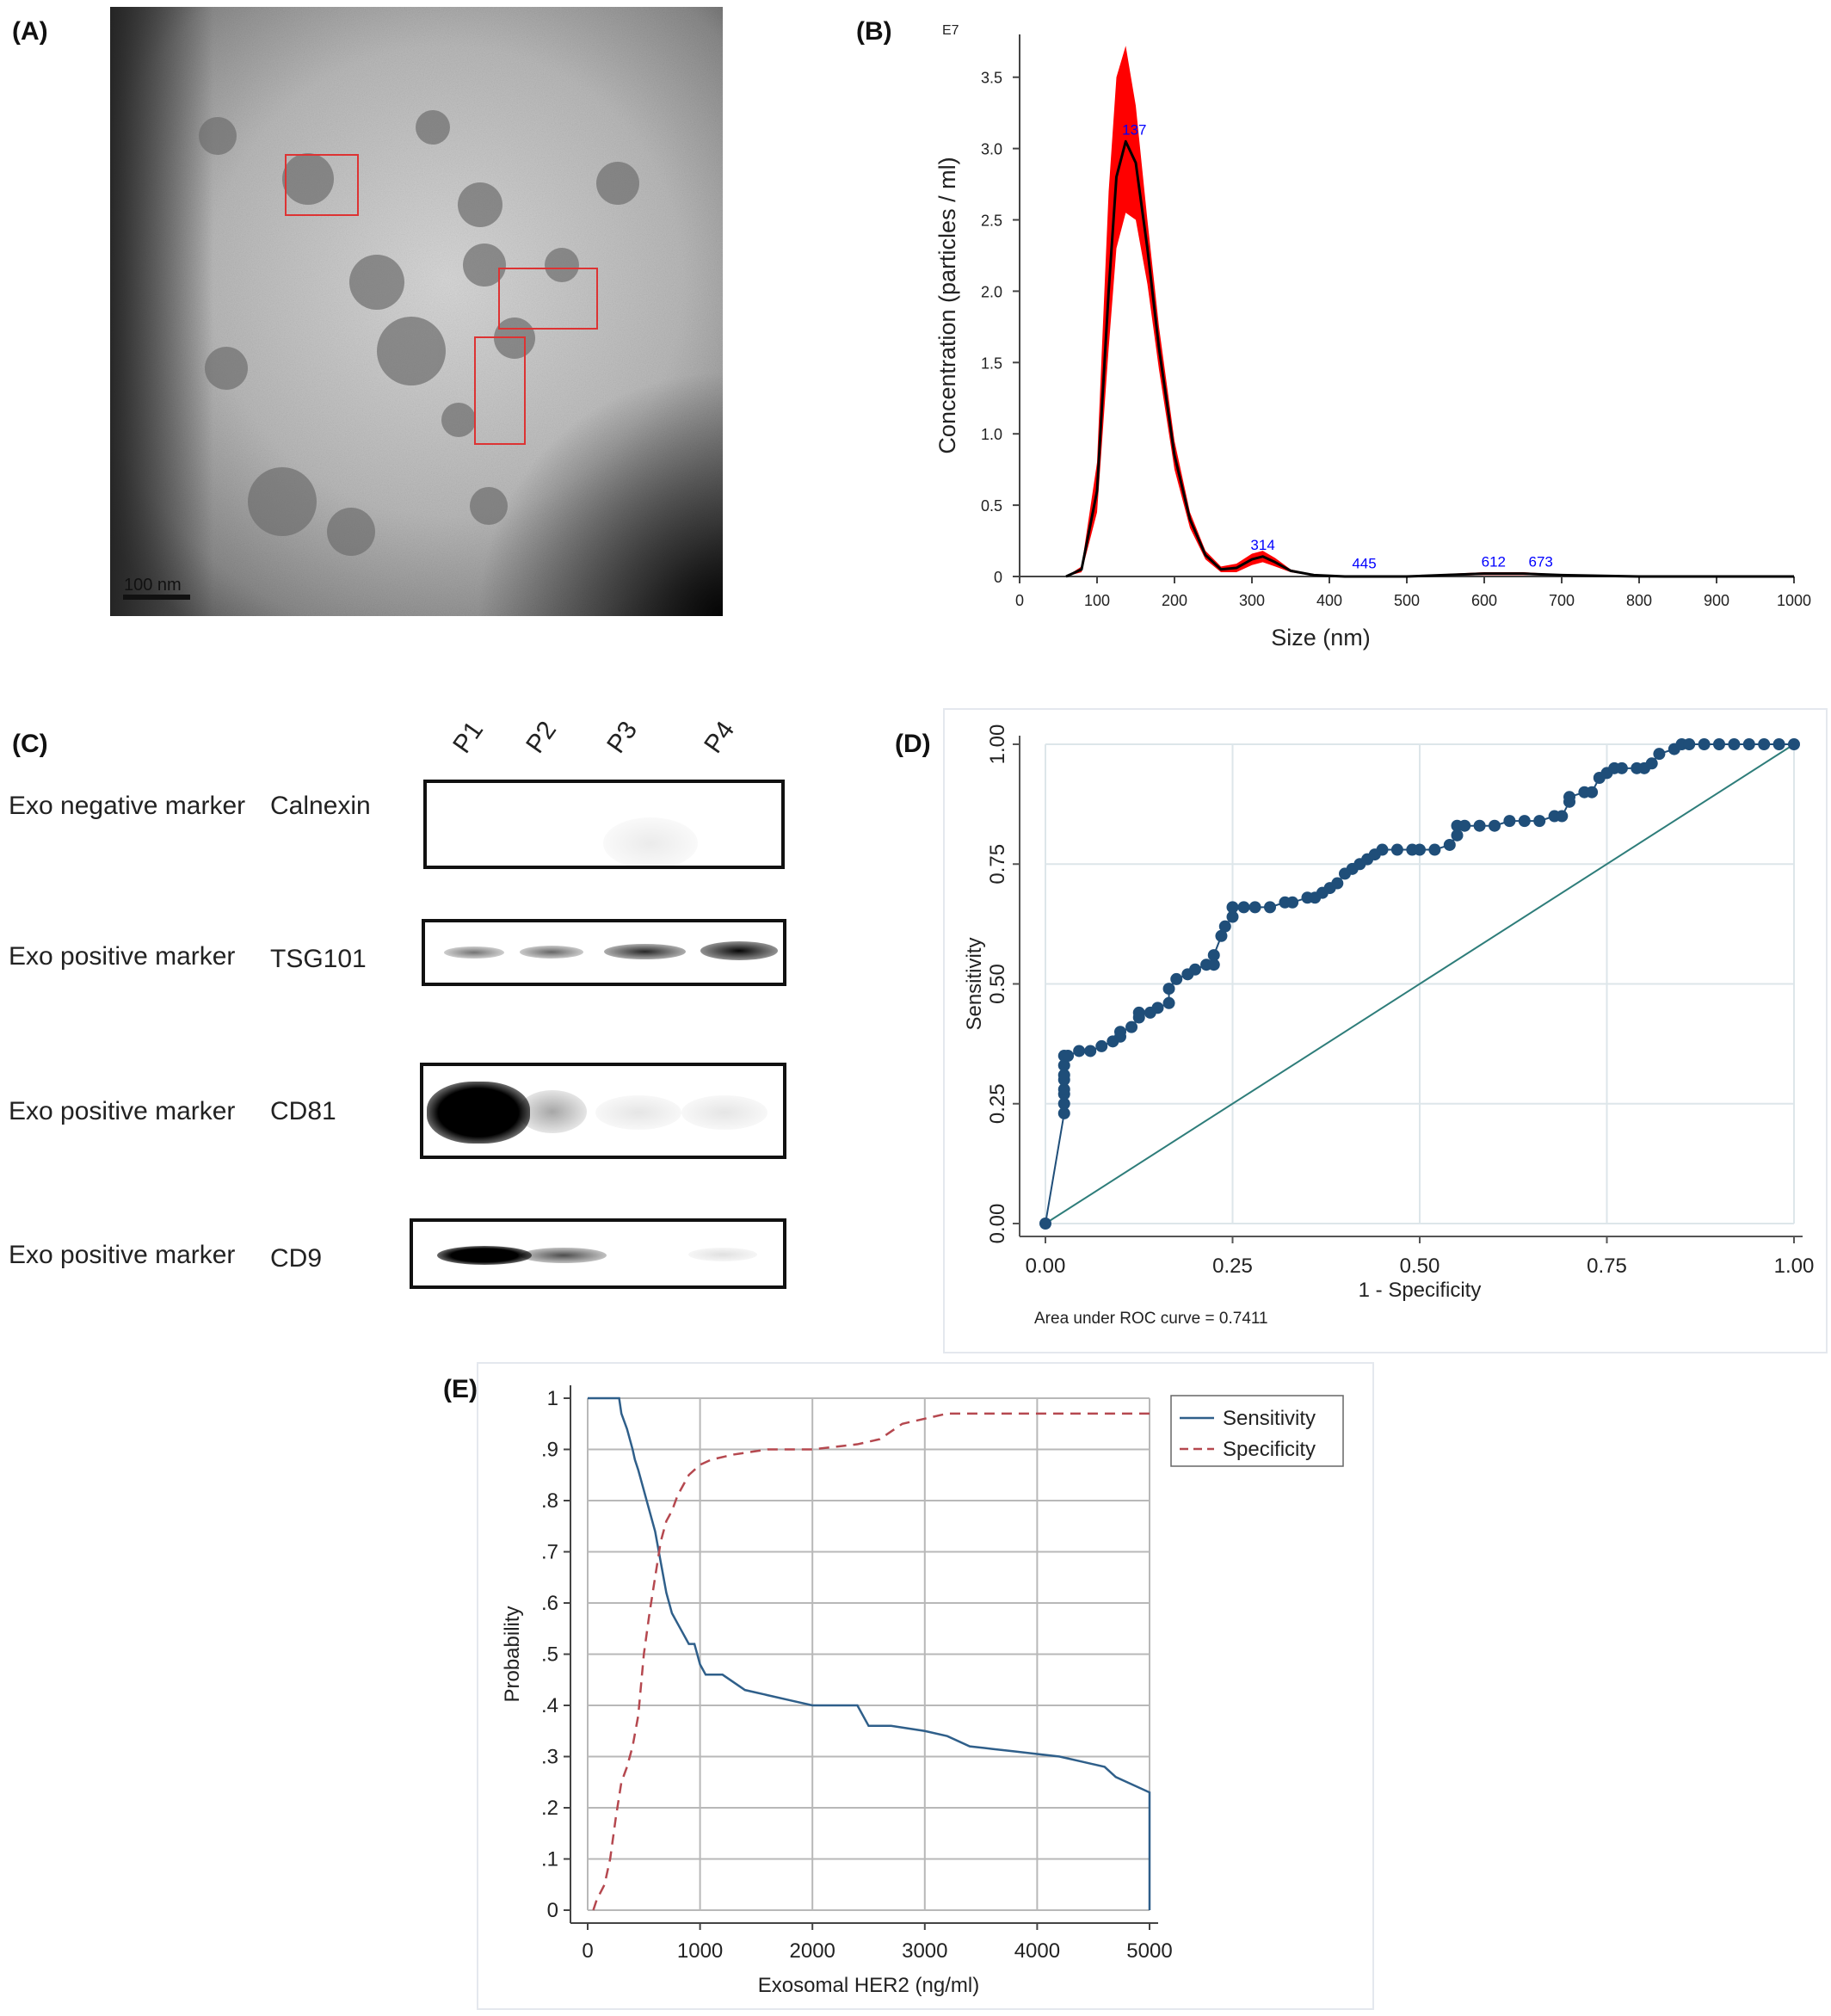  What do you see at coordinates (871, 1661) in the screenshot?
I see `specificity-line` at bounding box center [871, 1661].